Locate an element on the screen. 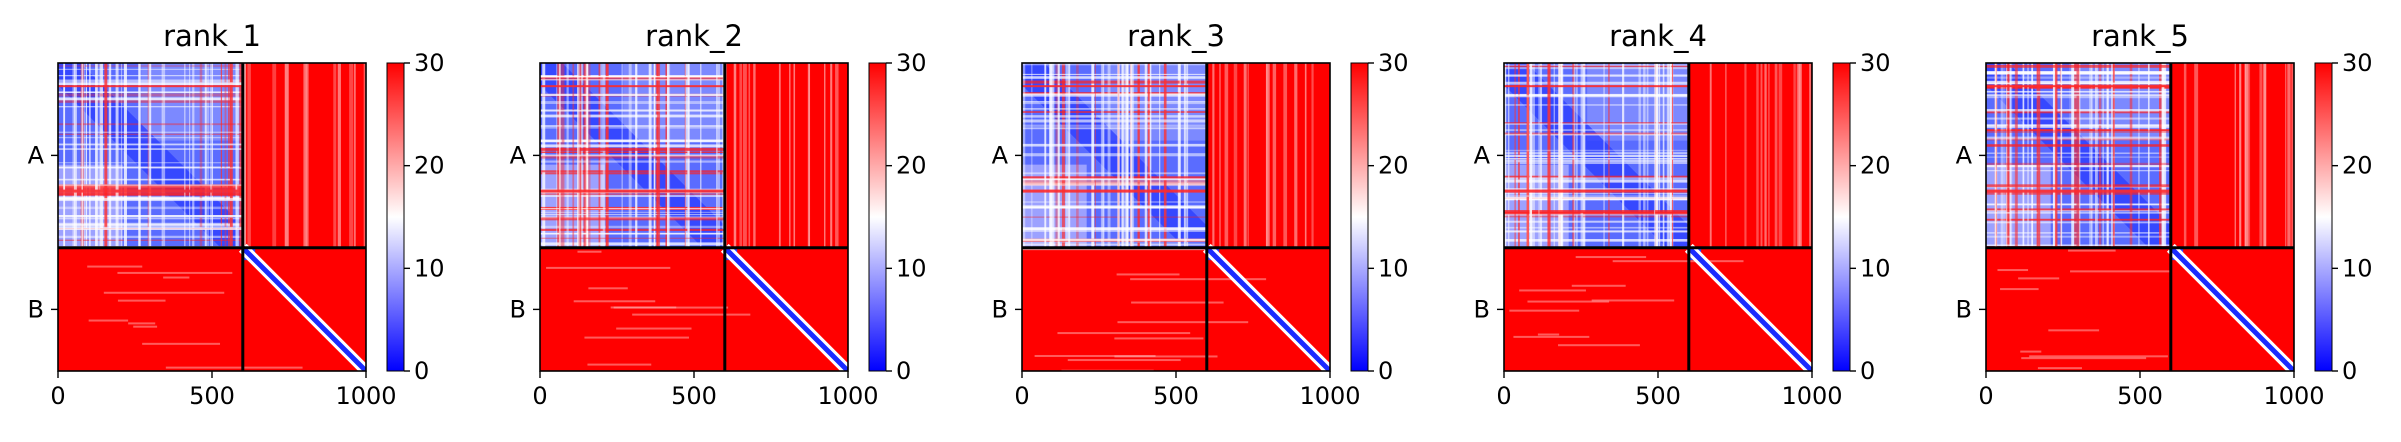 This screenshot has width=2401, height=442. heatmap-matrix is located at coordinates (694, 217).